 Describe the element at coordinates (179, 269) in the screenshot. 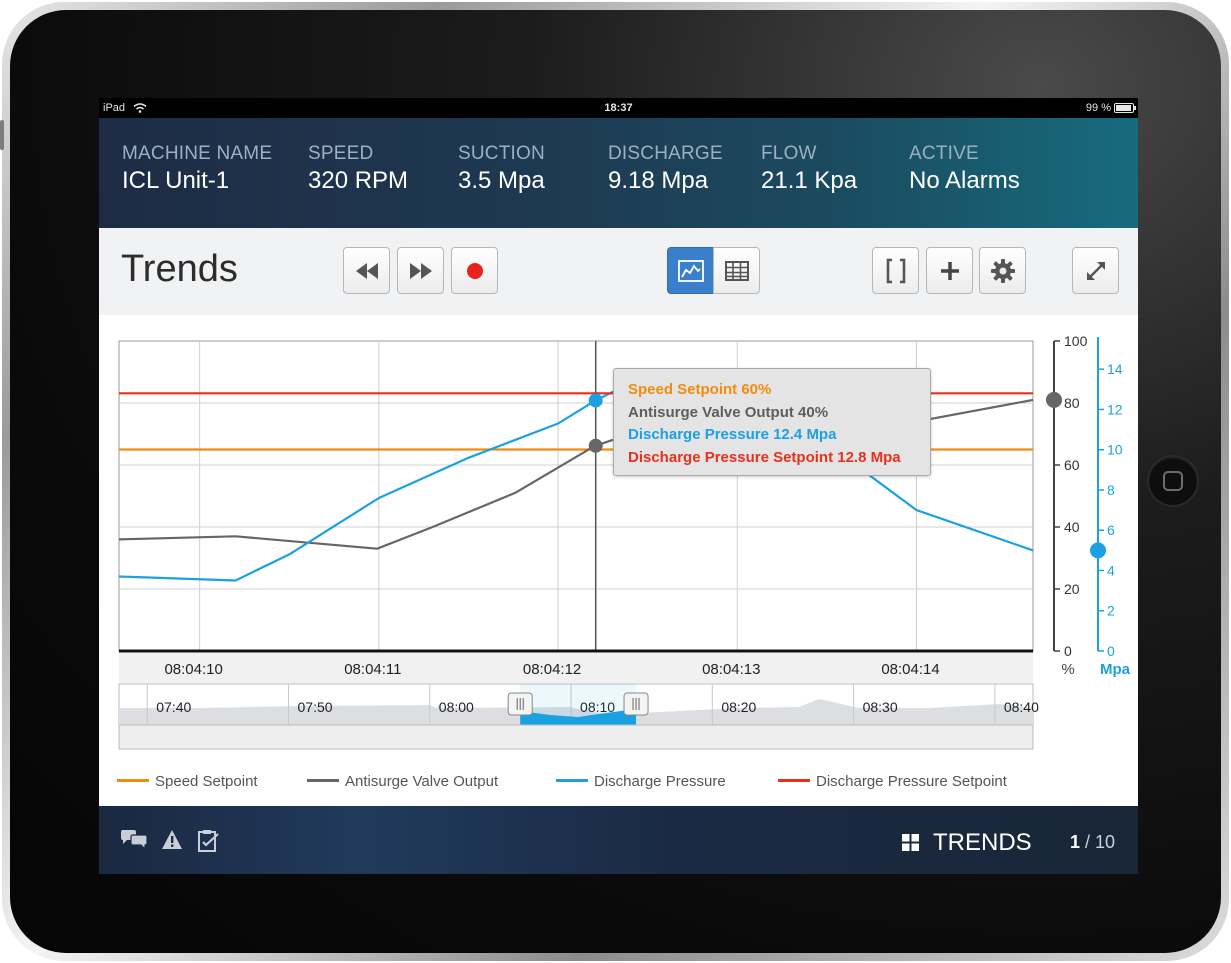

I see `page-title: Trends` at that location.